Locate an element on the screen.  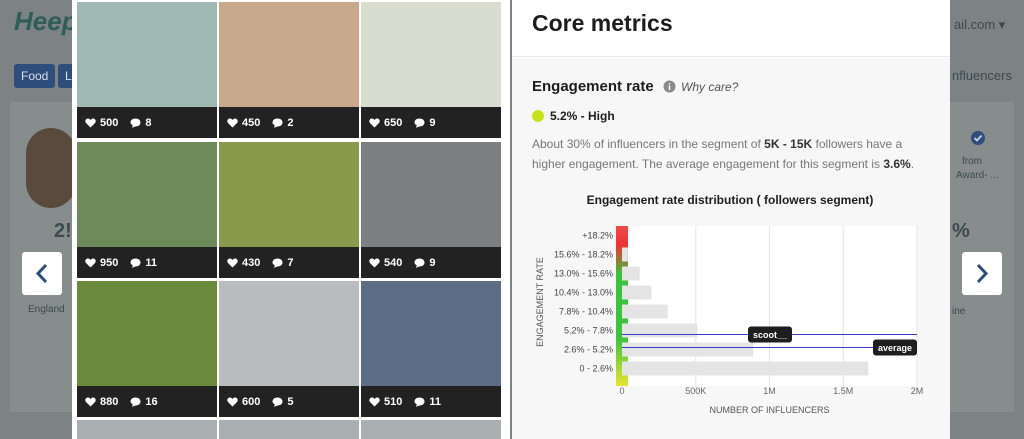
comments-count: 11 is located at coordinates (151, 262).